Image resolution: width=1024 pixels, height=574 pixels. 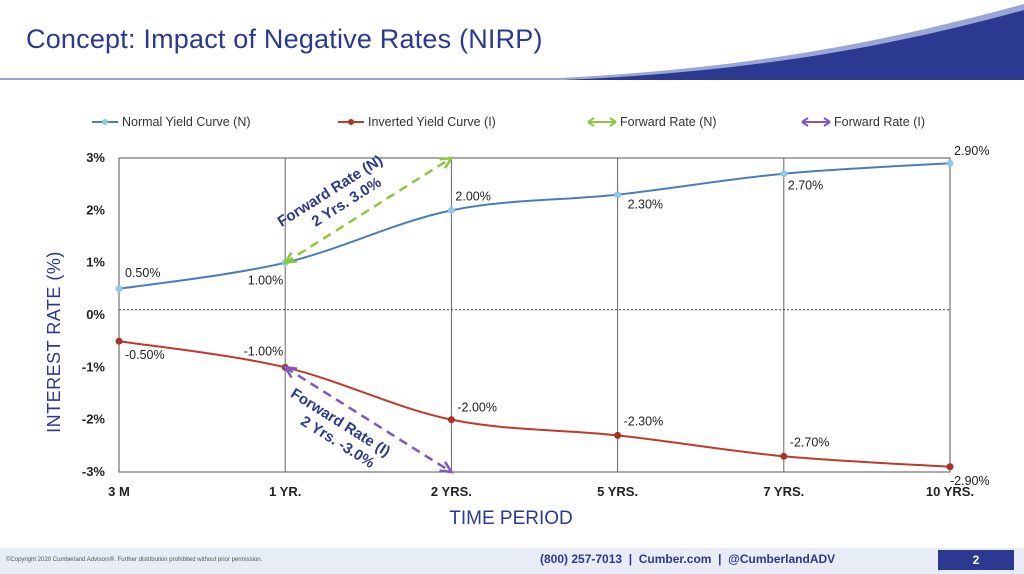 I want to click on legend-label-forward-i: Forward Rate (I), so click(x=879, y=122).